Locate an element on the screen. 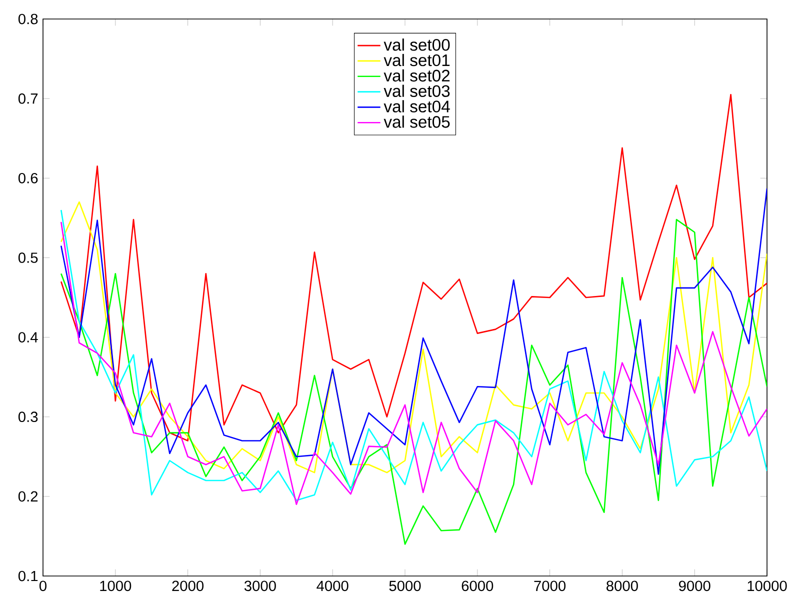 This screenshot has width=792, height=603. y-tick-label: 0.8 is located at coordinates (28, 19).